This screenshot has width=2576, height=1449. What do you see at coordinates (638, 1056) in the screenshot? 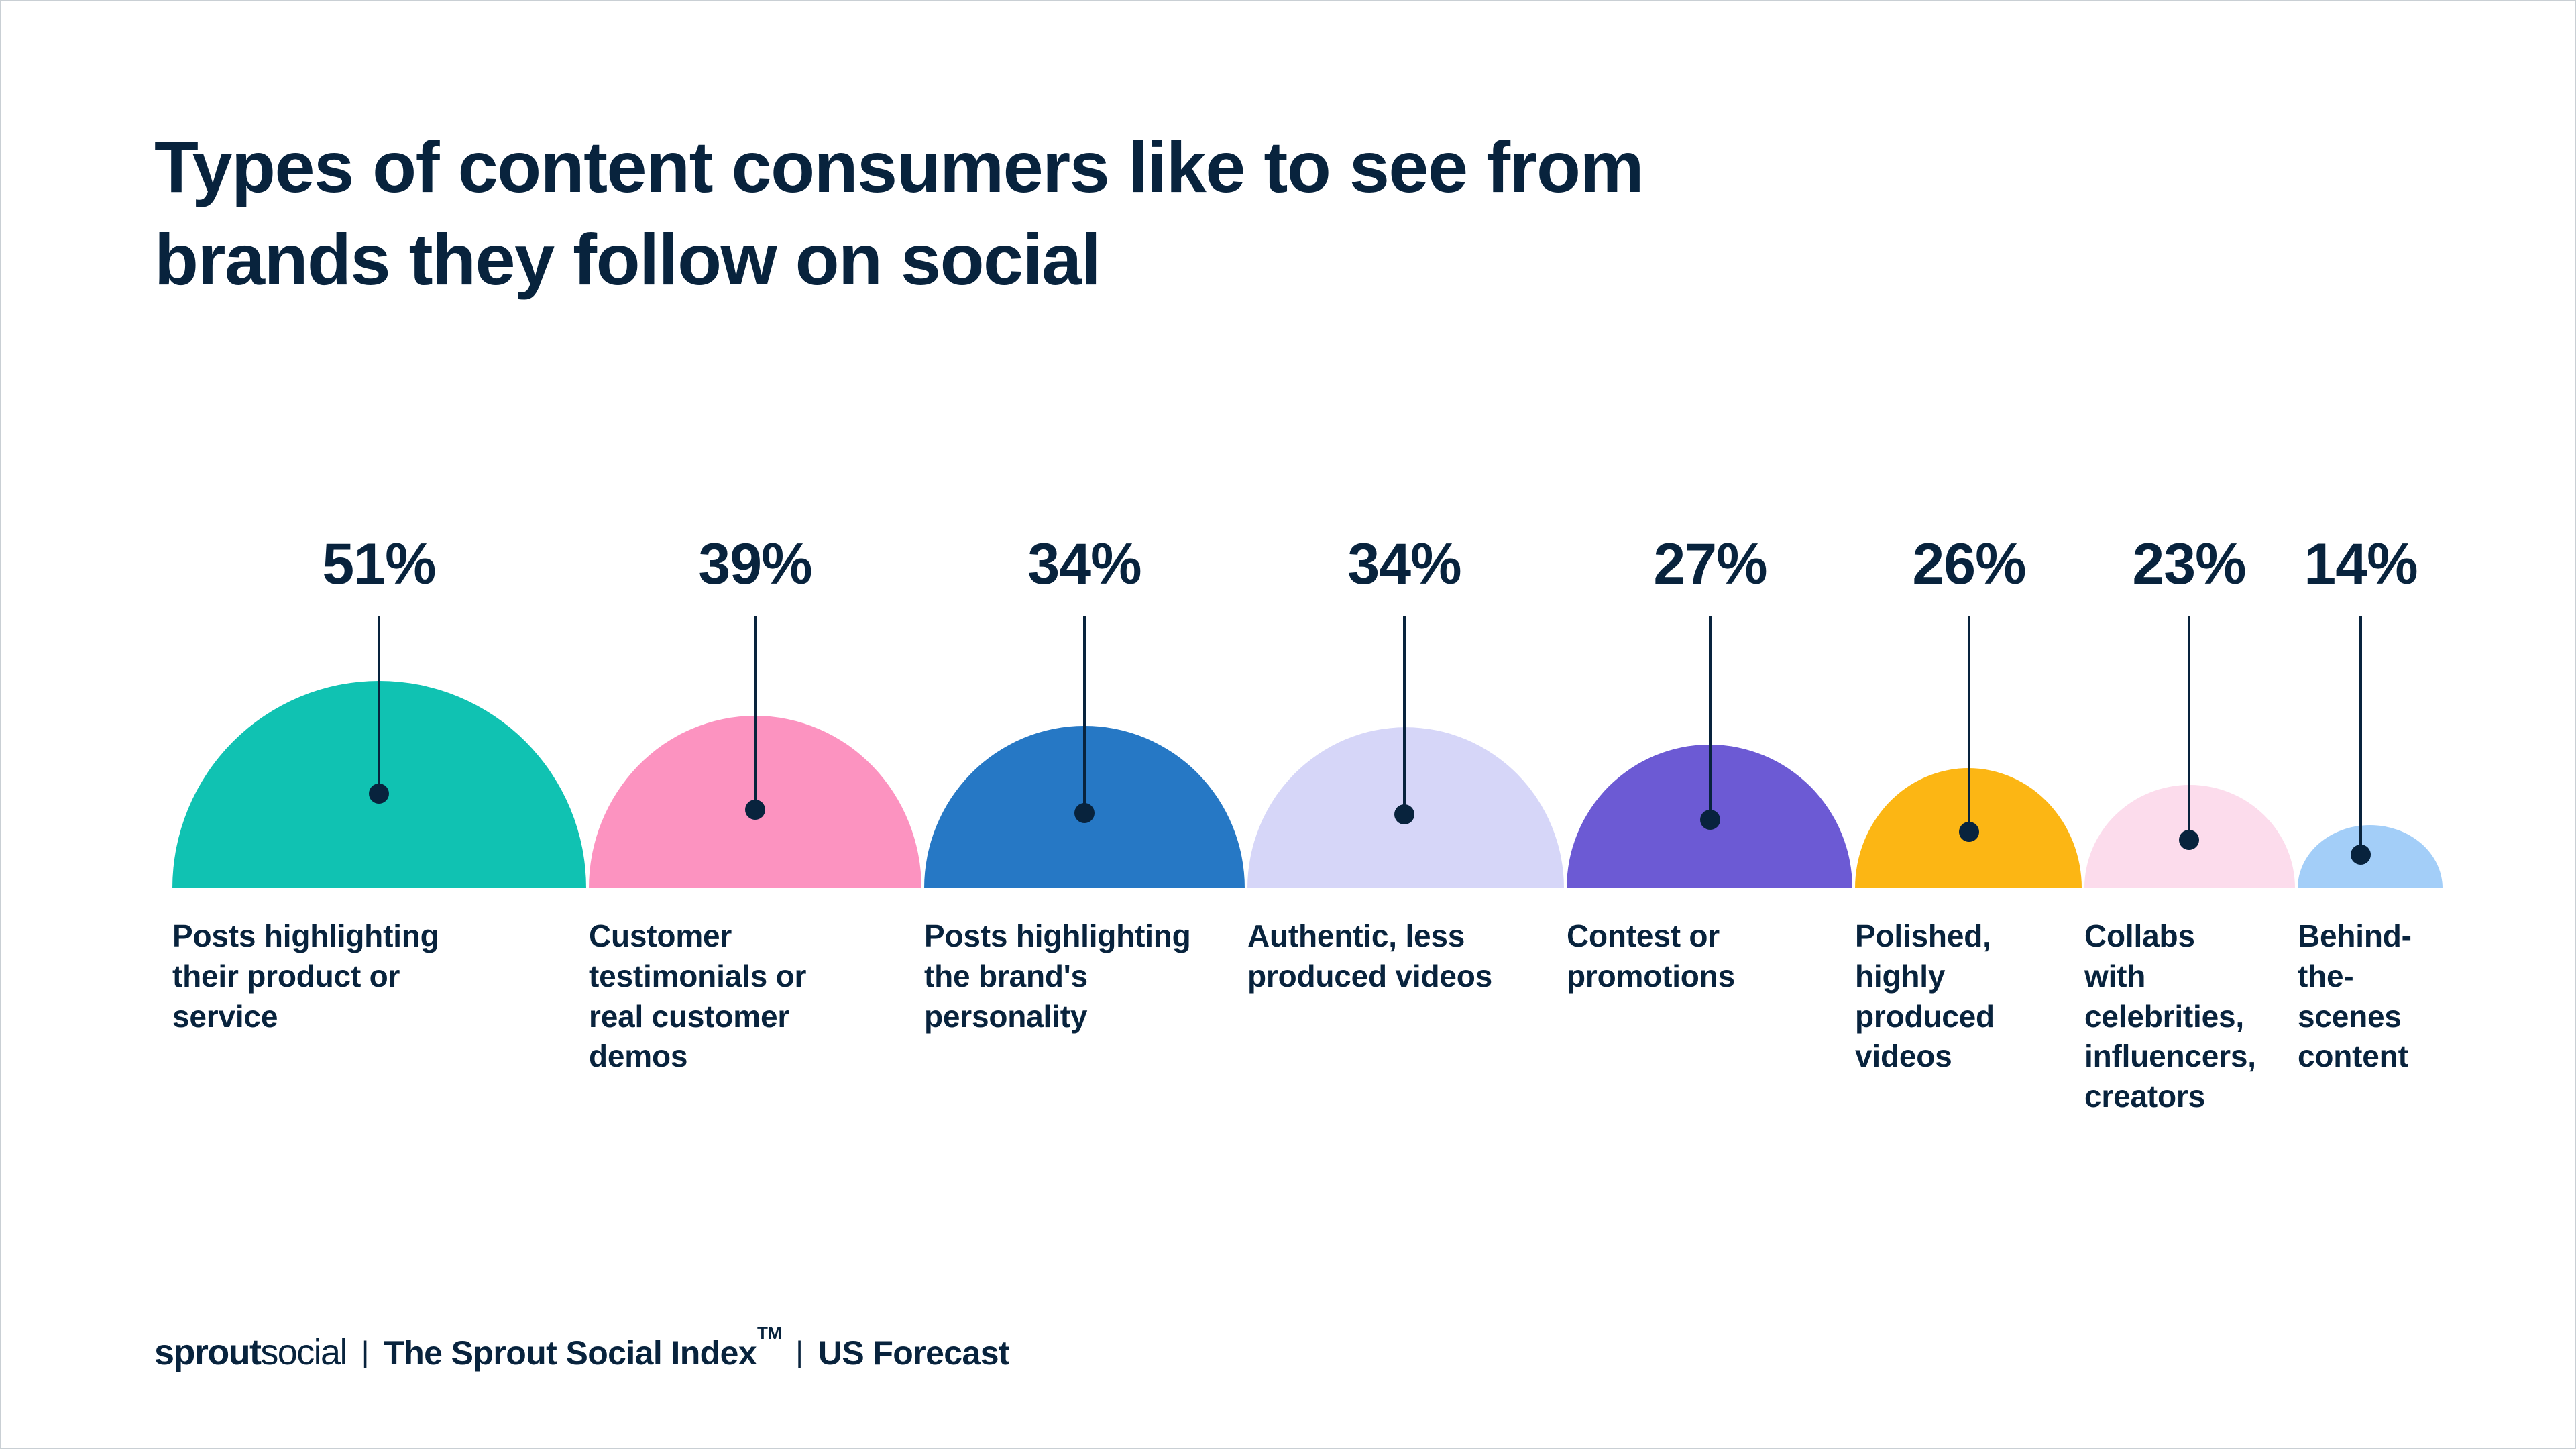
I see `category-label-line: demos` at bounding box center [638, 1056].